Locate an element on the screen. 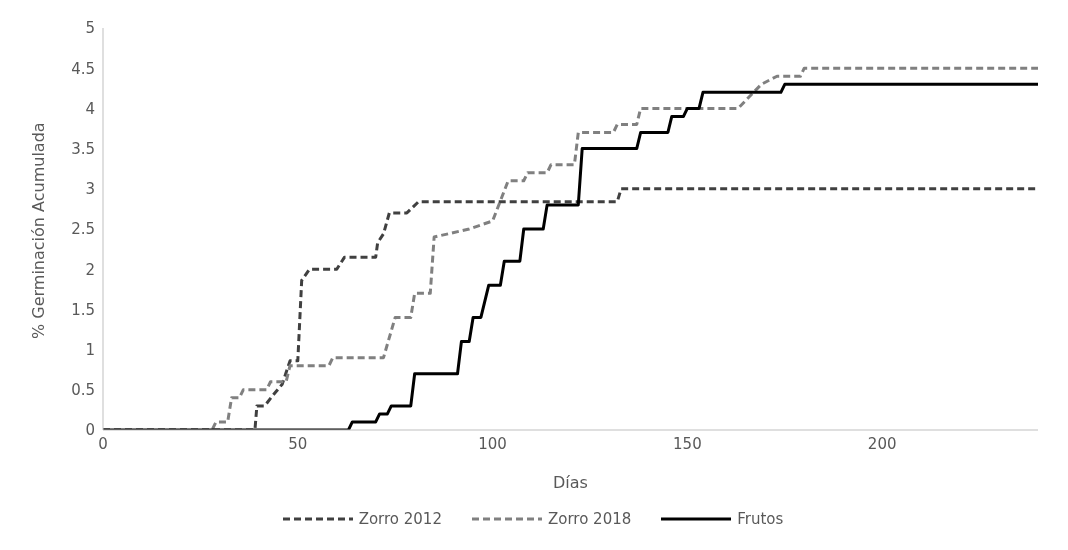 Image resolution: width=1068 pixels, height=550 pixels. y-tick-label: 1 is located at coordinates (90, 349).